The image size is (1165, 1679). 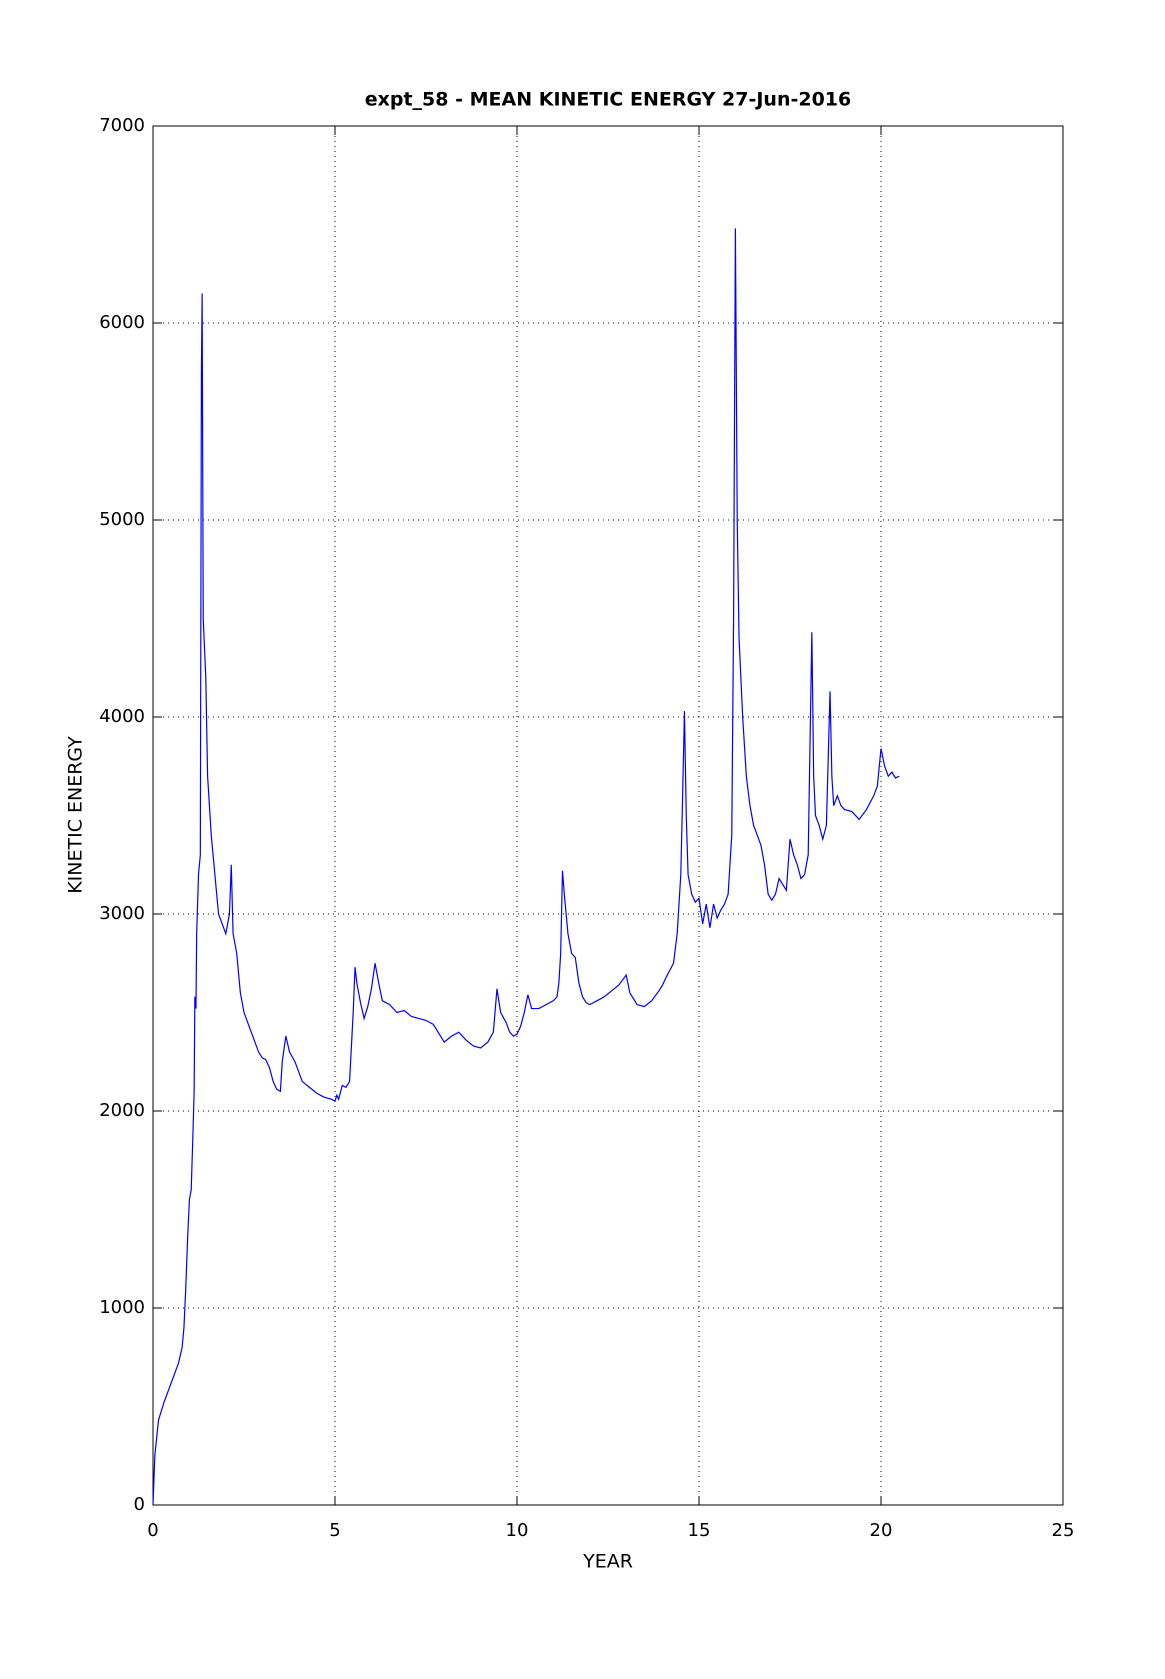 I want to click on y-axis-label: KINETIC ENERGY, so click(x=76, y=815).